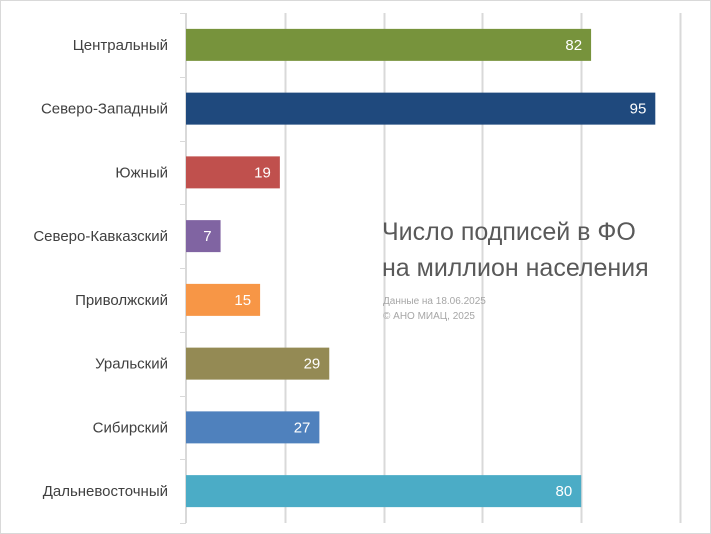 Image resolution: width=711 pixels, height=534 pixels. Describe the element at coordinates (207, 236) in the screenshot. I see `data-label: 7` at that location.